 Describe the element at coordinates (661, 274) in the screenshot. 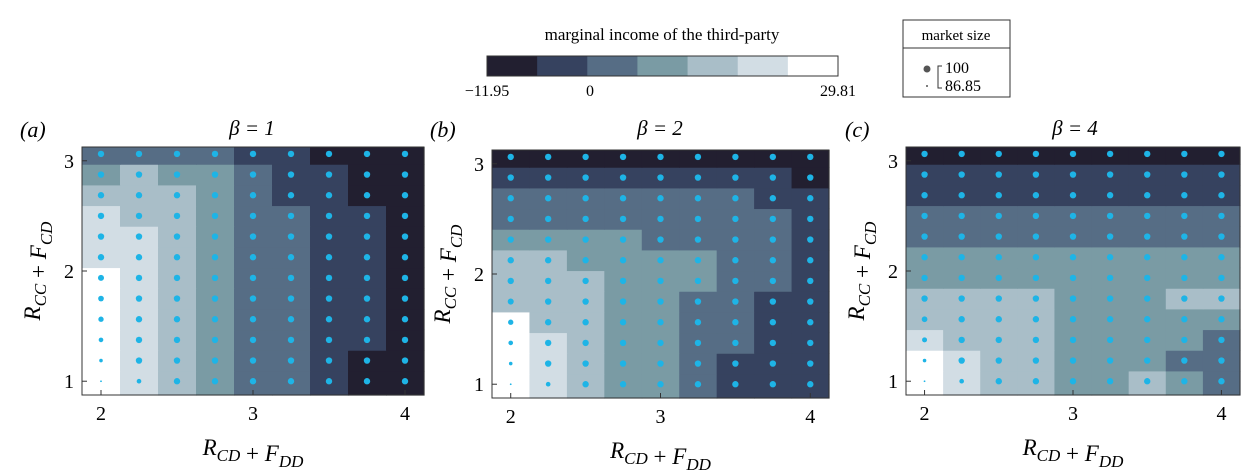

I see `heatmap-cells-b` at that location.